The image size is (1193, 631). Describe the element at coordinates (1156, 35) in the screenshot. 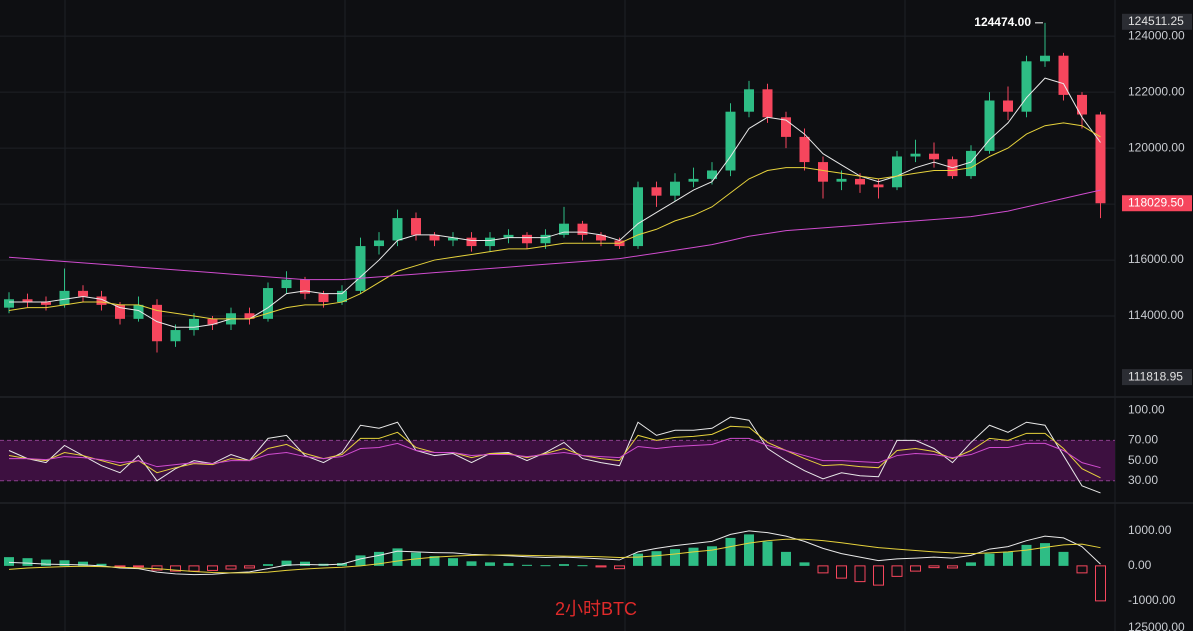

I see `y-tick-label: 124000.00` at that location.